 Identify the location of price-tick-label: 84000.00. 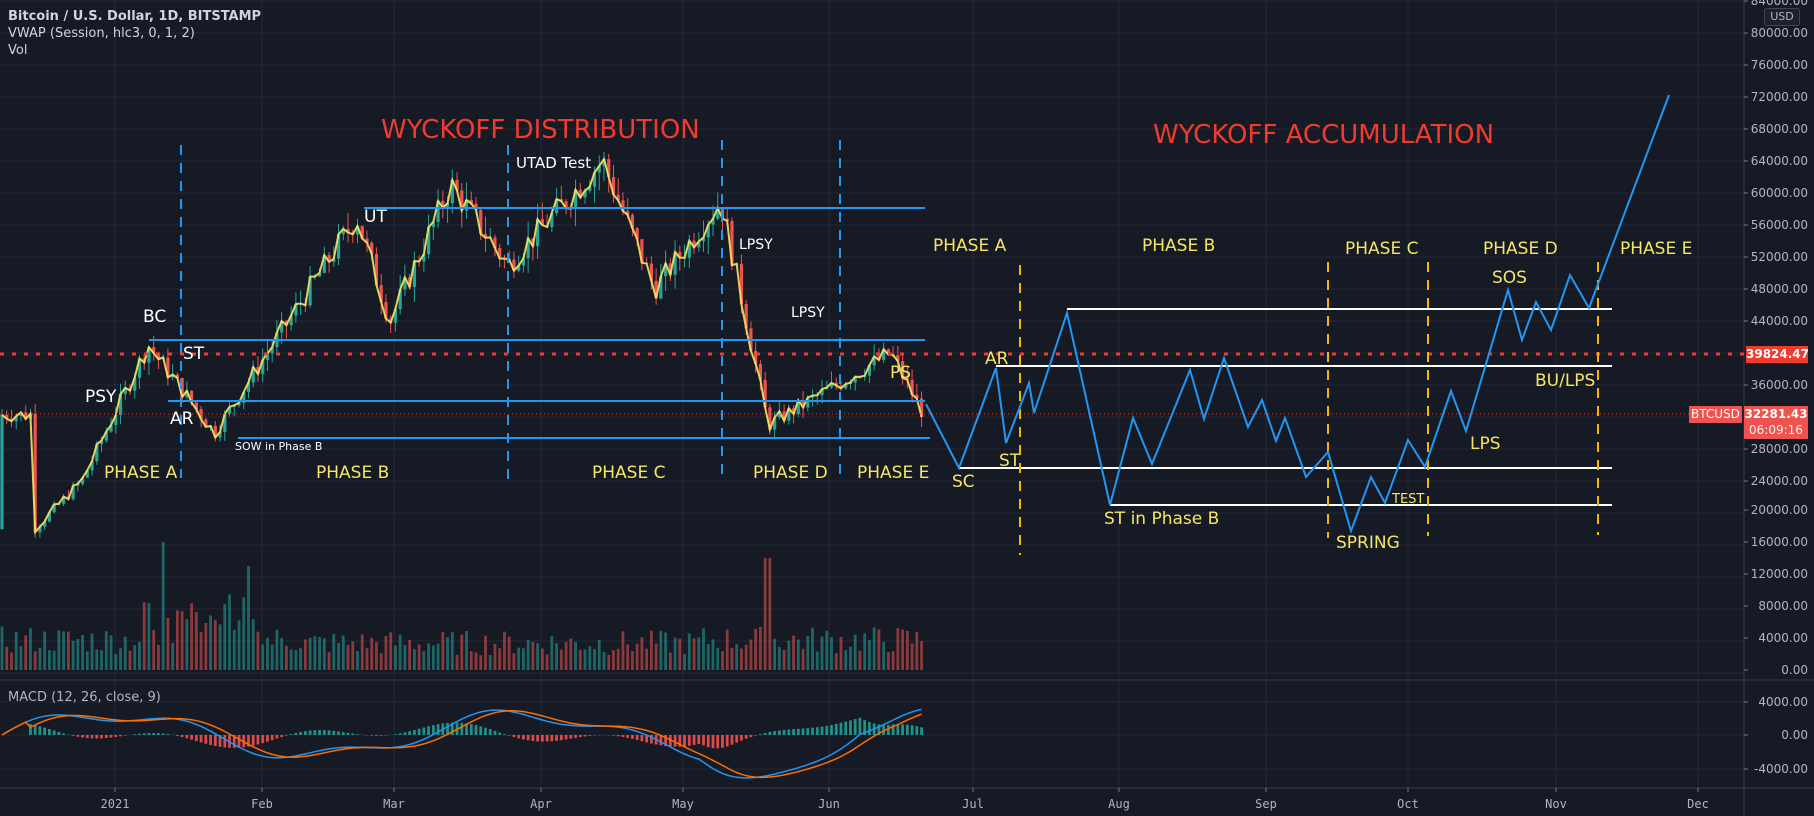
(1779, 4).